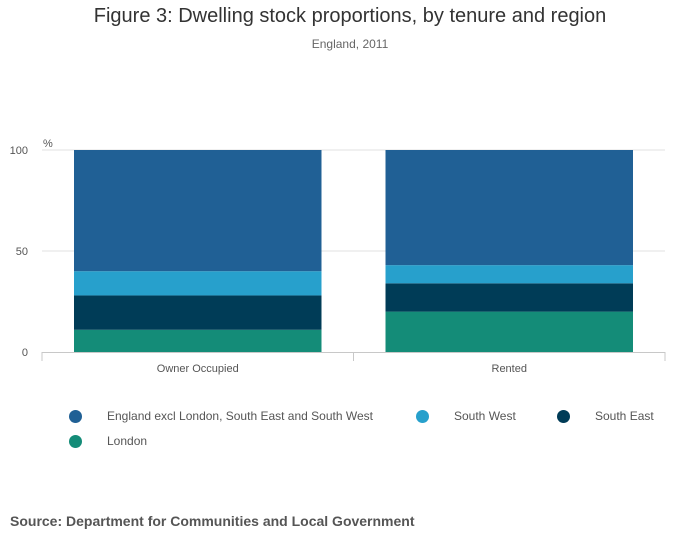 The width and height of the screenshot is (700, 549). What do you see at coordinates (127, 441) in the screenshot?
I see `legend-label-london: London` at bounding box center [127, 441].